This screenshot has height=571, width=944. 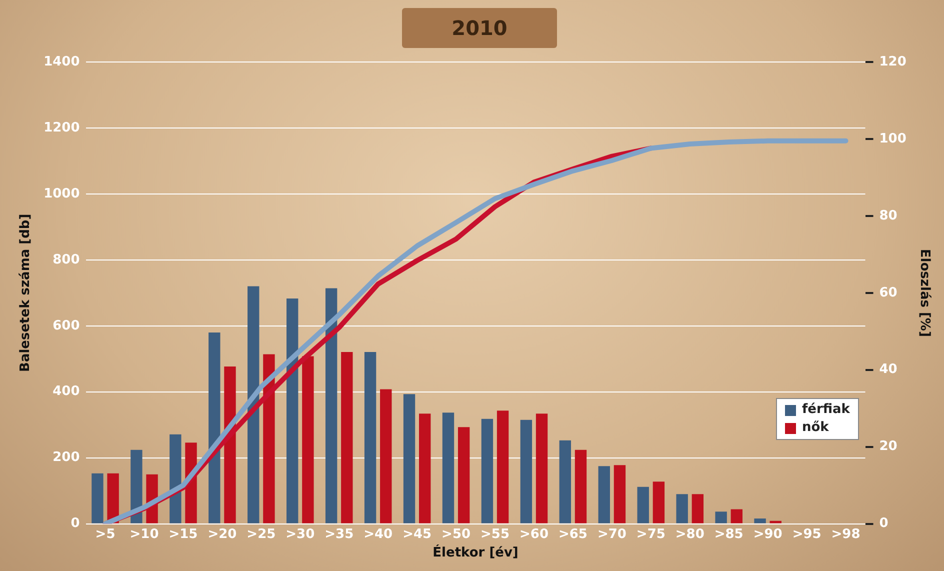 I want to click on x-tick-label: >55, so click(x=495, y=534).